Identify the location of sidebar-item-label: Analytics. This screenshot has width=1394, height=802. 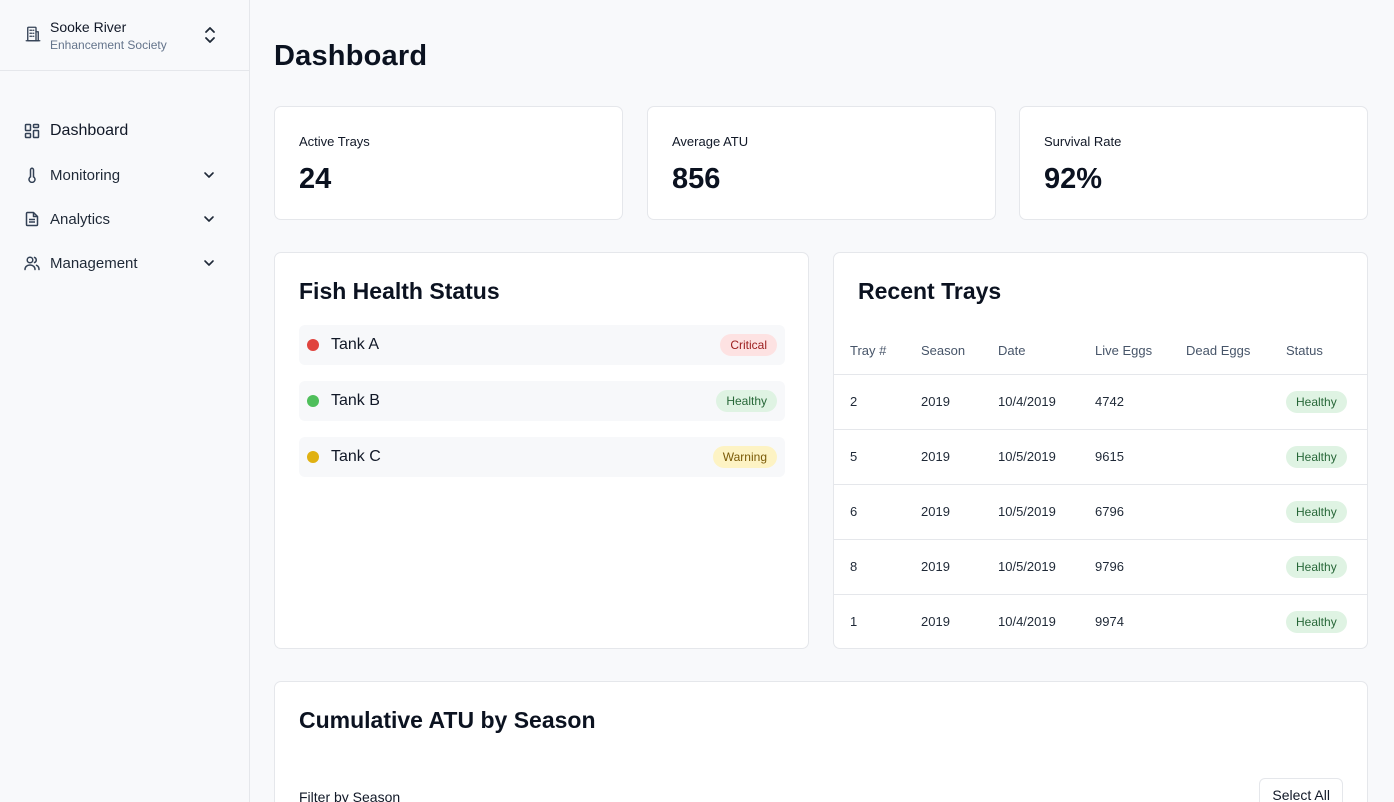
(80, 219).